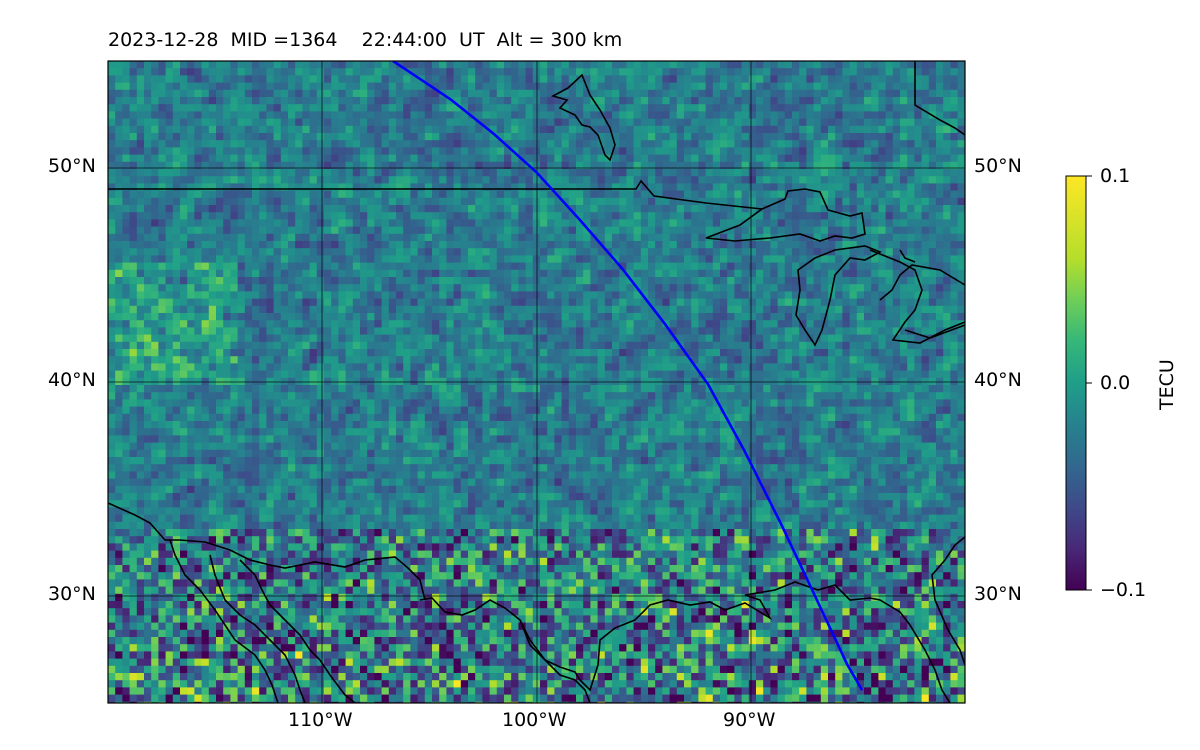 This screenshot has width=1200, height=750. What do you see at coordinates (838, 296) in the screenshot?
I see `lake-michigan` at bounding box center [838, 296].